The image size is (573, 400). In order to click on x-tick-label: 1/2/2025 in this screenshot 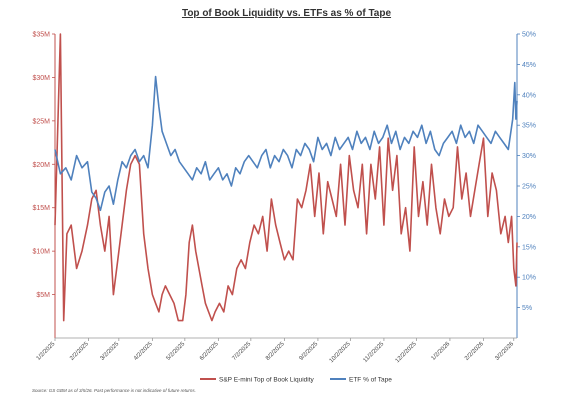, I will do `click(46, 351)`.